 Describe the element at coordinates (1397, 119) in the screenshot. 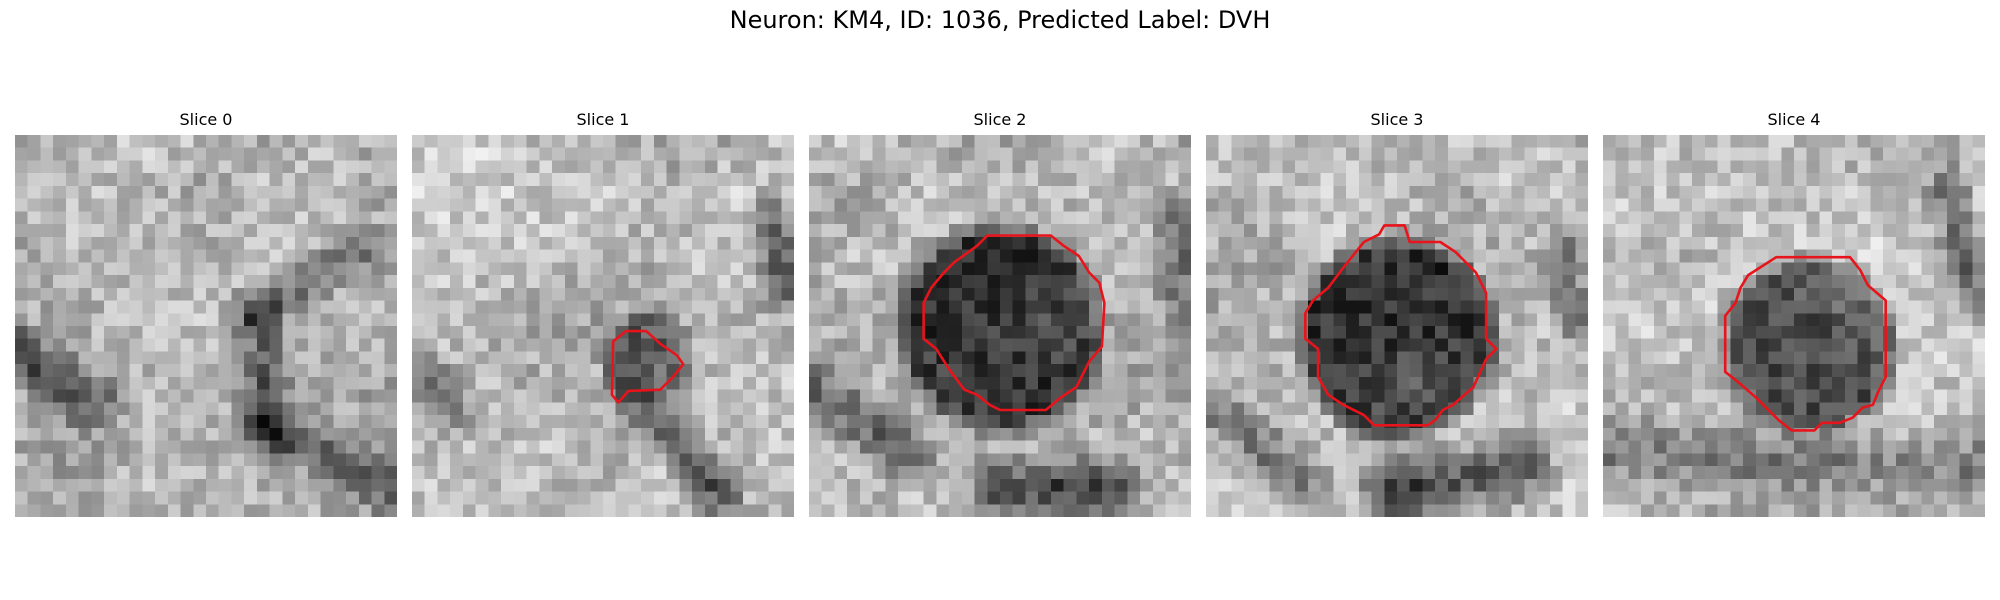

I see `panel-title-slice-3: Slice 3` at that location.